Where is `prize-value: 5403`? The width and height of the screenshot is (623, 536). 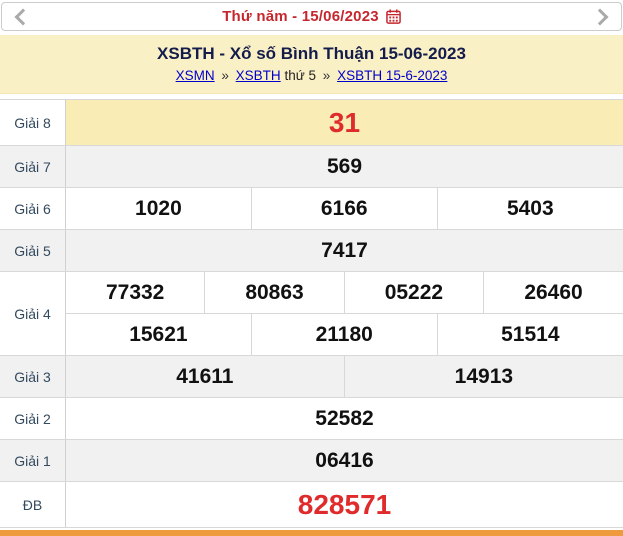 prize-value: 5403 is located at coordinates (530, 209).